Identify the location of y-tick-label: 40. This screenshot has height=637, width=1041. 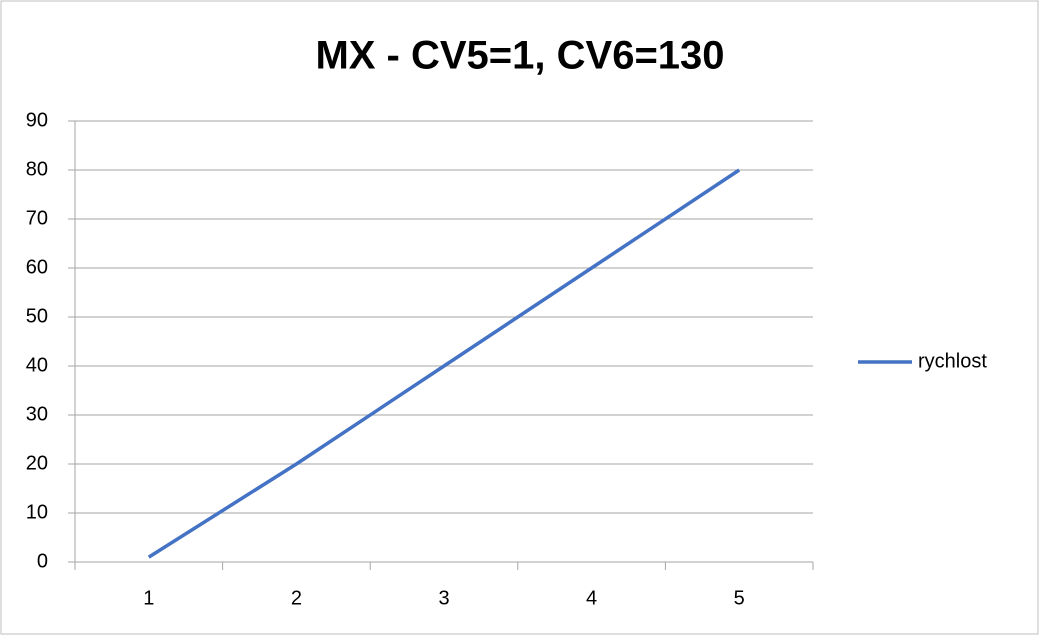
(37, 365).